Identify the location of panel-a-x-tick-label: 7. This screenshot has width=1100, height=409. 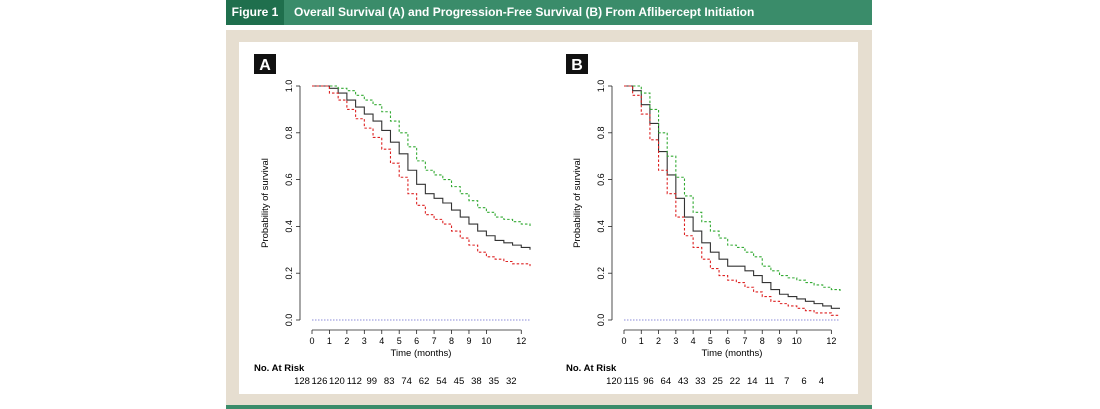
(434, 341).